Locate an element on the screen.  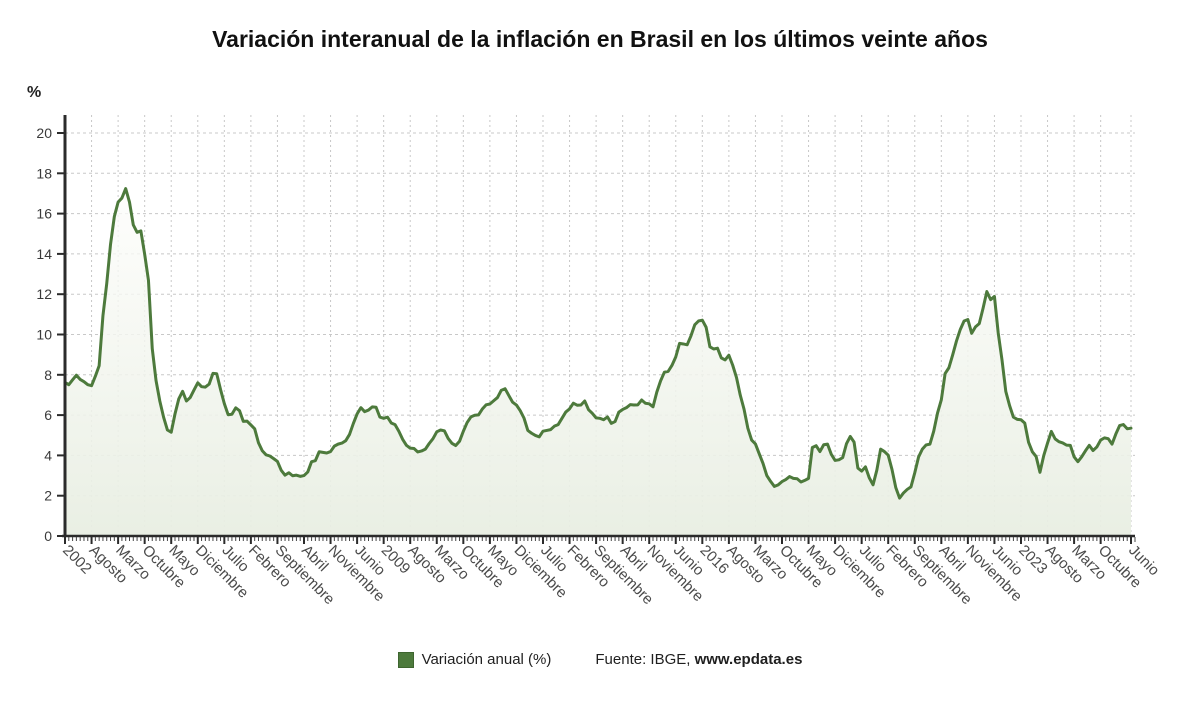
y-tick-label: 14 is located at coordinates (44, 254).